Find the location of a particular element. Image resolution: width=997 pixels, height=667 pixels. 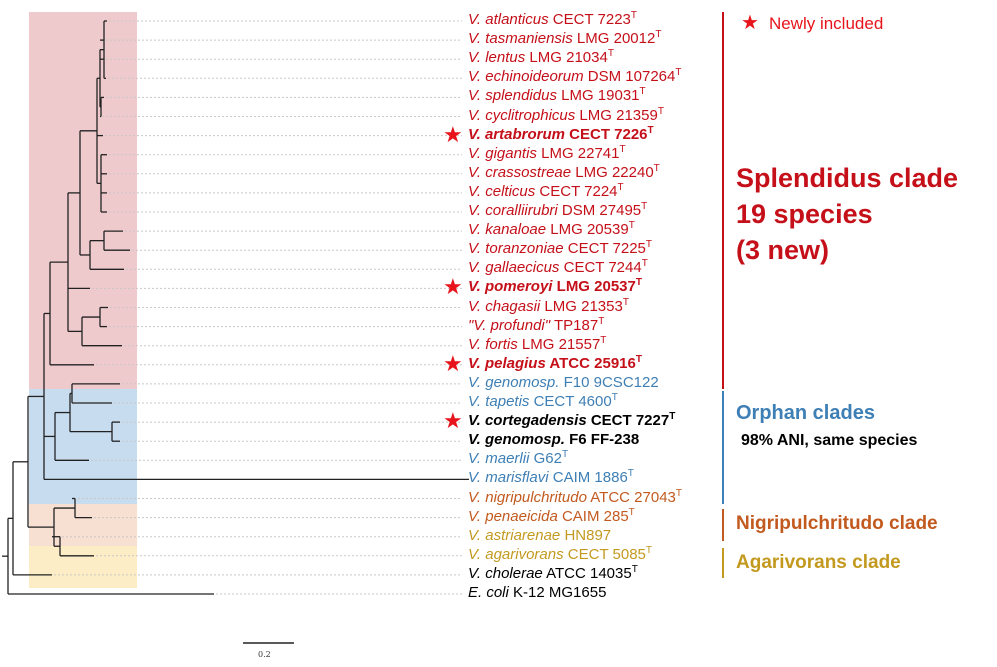

orphan-clade-label: Orphan clades is located at coordinates (805, 413).